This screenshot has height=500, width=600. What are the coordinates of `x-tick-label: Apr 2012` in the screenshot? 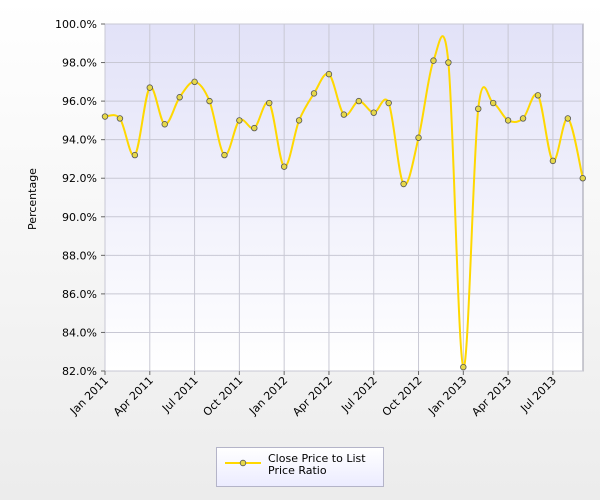 It's located at (312, 396).